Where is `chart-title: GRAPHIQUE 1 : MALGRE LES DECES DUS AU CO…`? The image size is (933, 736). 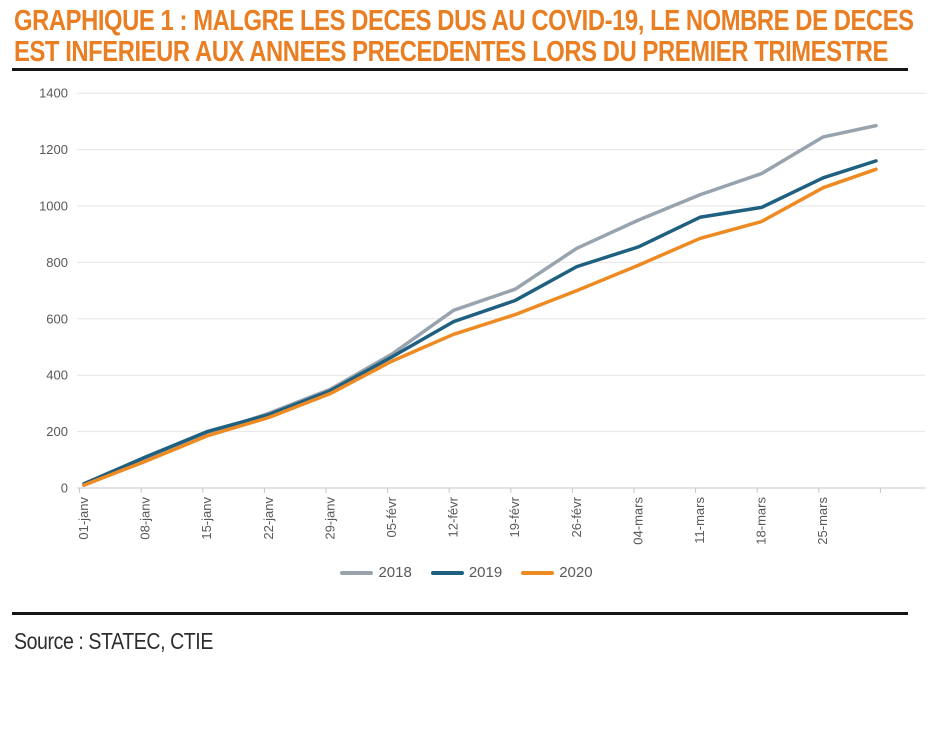
chart-title: GRAPHIQUE 1 : MALGRE LES DECES DUS AU CO… is located at coordinates (473, 37).